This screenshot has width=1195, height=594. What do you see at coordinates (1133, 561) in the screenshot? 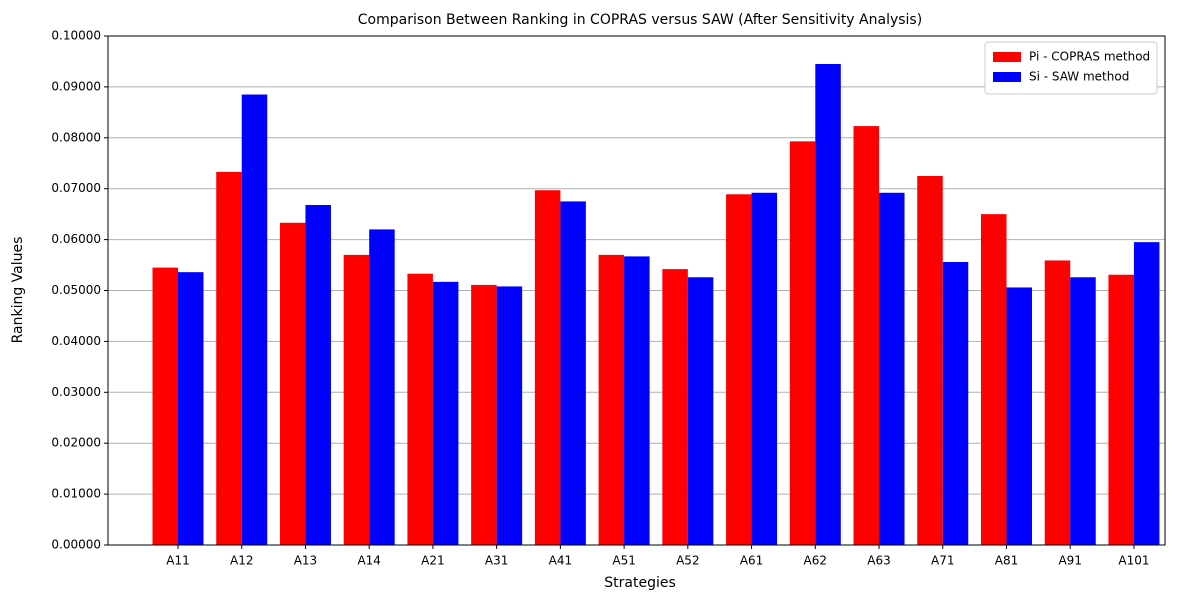
I see `x-tick-label: A101` at bounding box center [1133, 561].